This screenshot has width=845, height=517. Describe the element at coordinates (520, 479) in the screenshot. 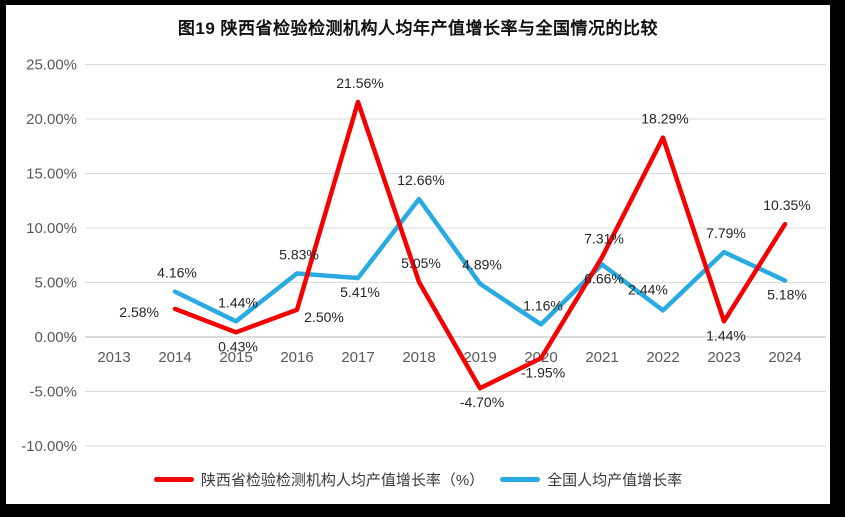

I see `legend-line-swatch-national` at that location.